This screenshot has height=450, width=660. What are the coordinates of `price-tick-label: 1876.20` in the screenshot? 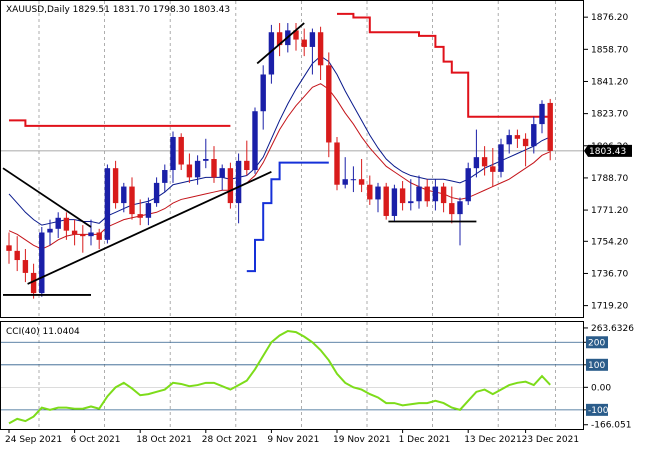 It's located at (609, 18).